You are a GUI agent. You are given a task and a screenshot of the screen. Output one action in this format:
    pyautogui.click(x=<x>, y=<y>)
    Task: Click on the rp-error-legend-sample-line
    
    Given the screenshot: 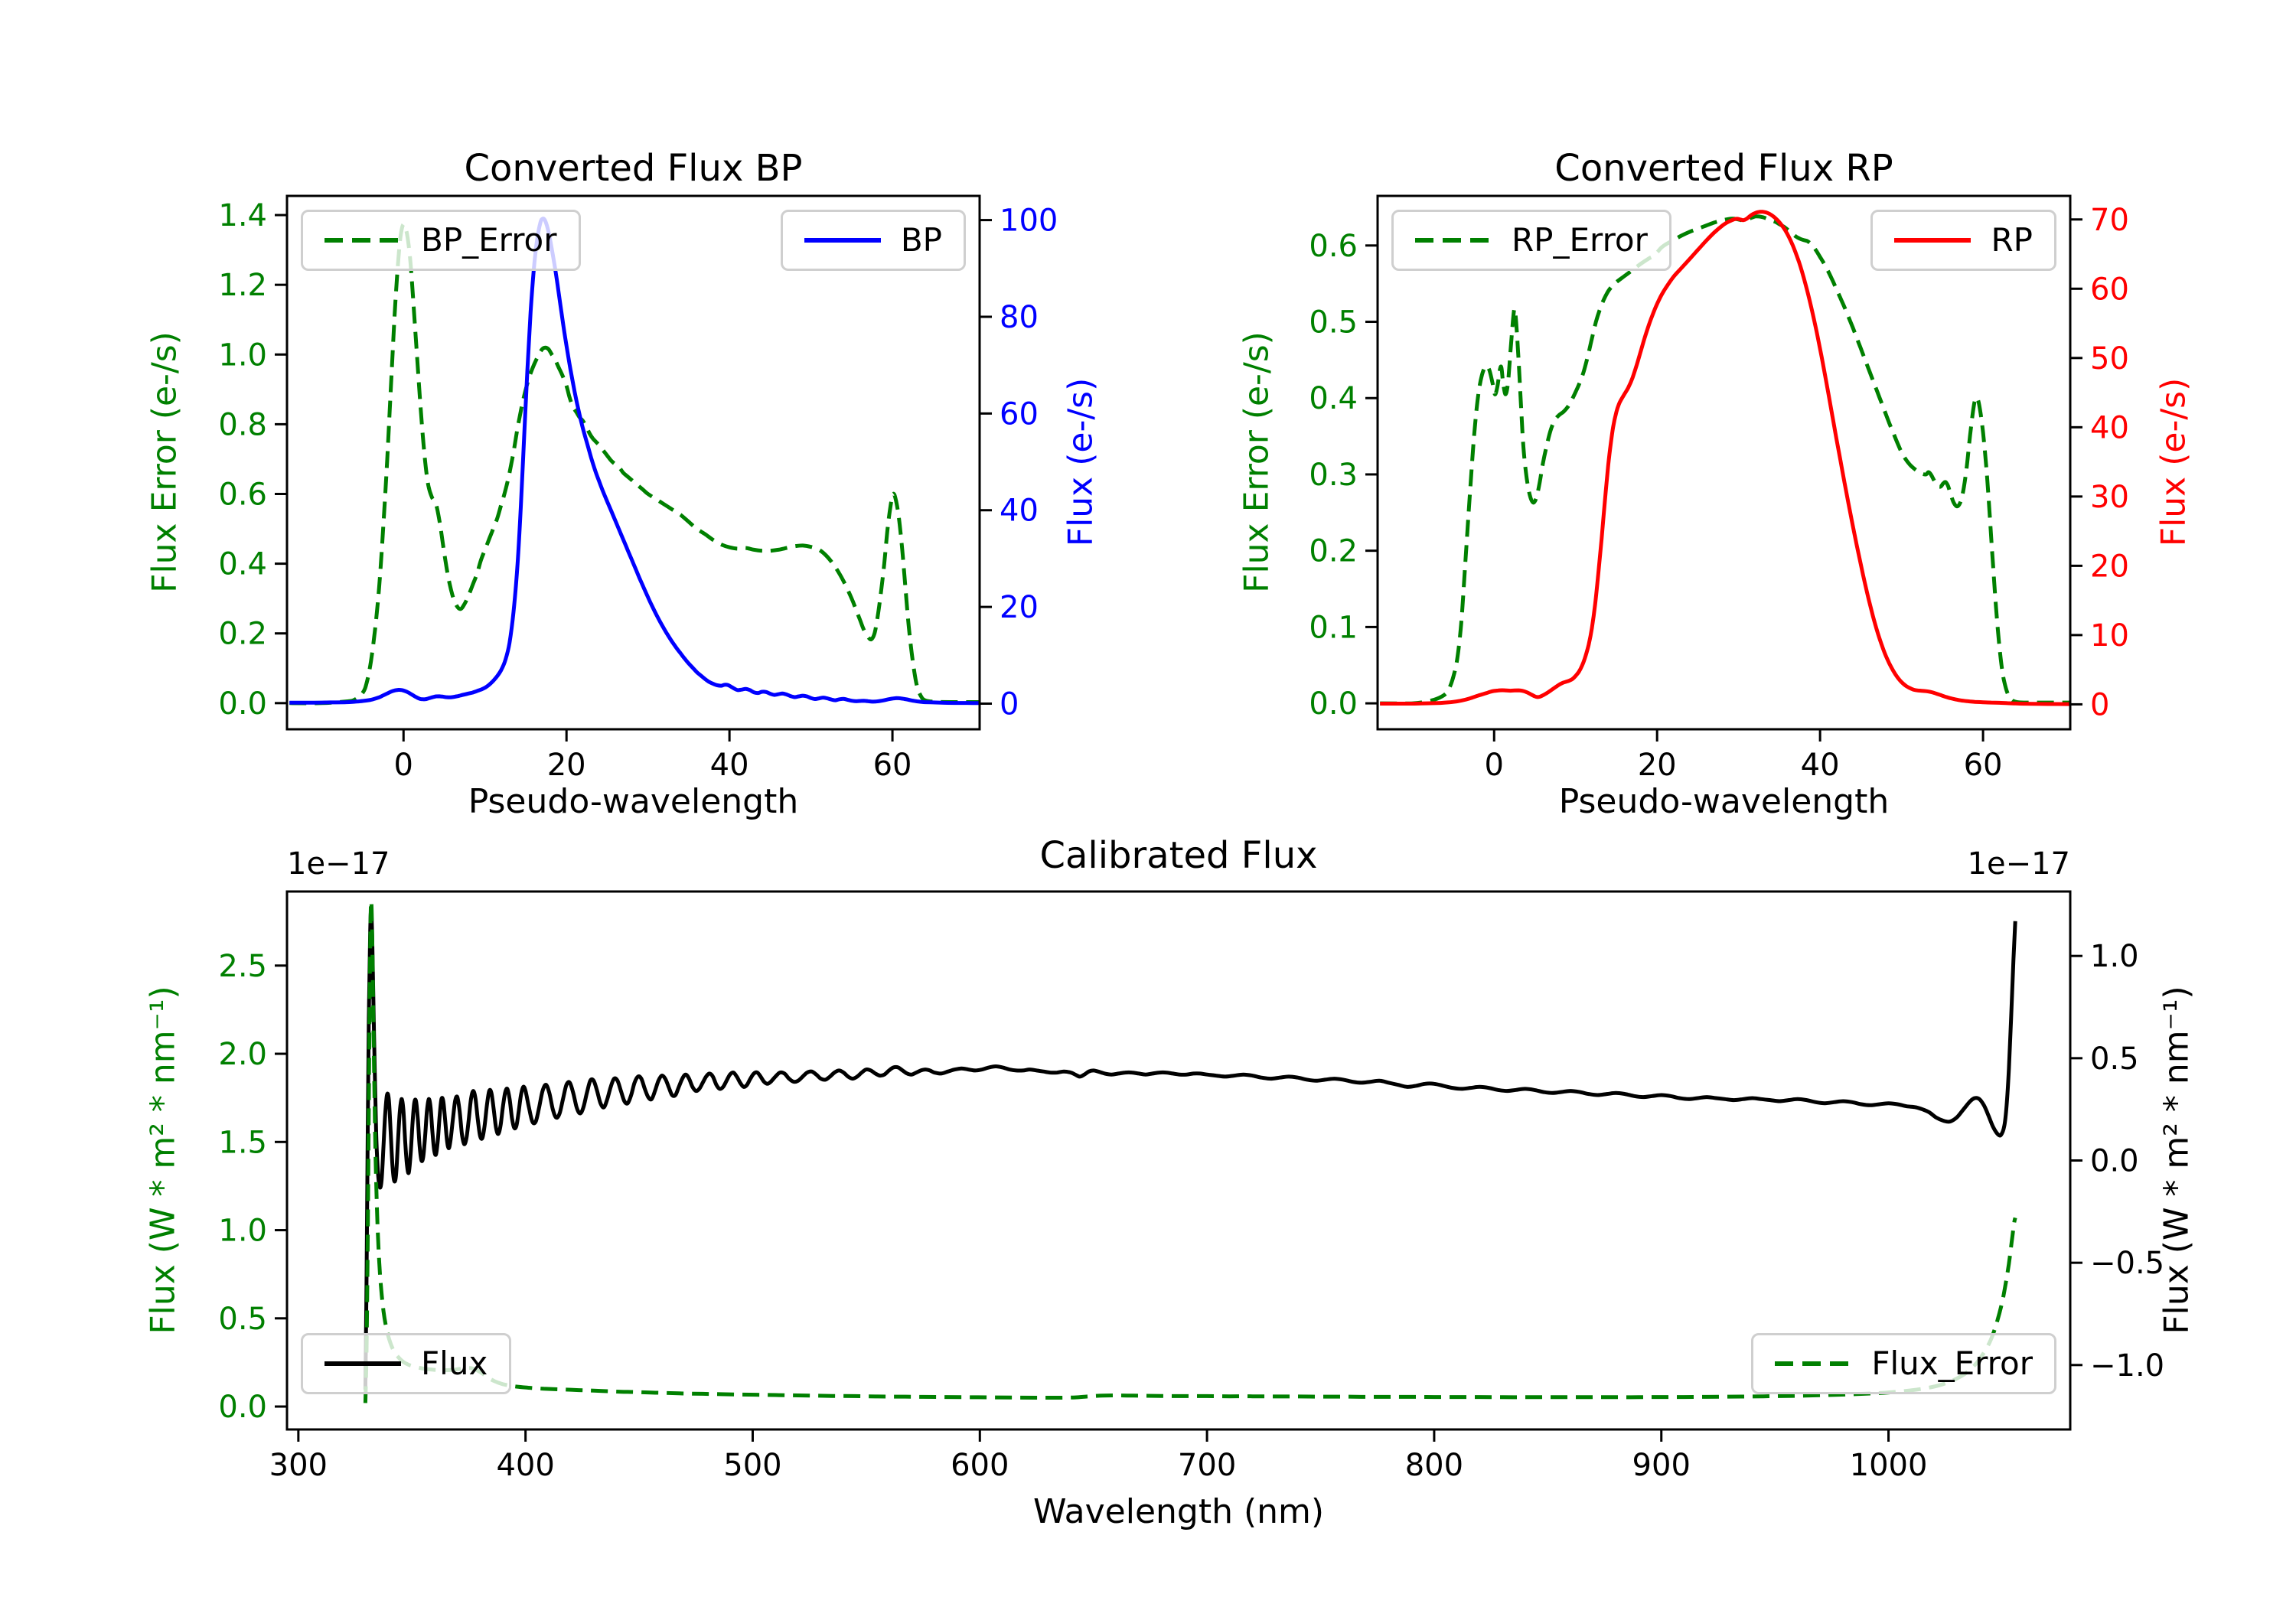 What is the action you would take?
    pyautogui.click(x=1453, y=240)
    